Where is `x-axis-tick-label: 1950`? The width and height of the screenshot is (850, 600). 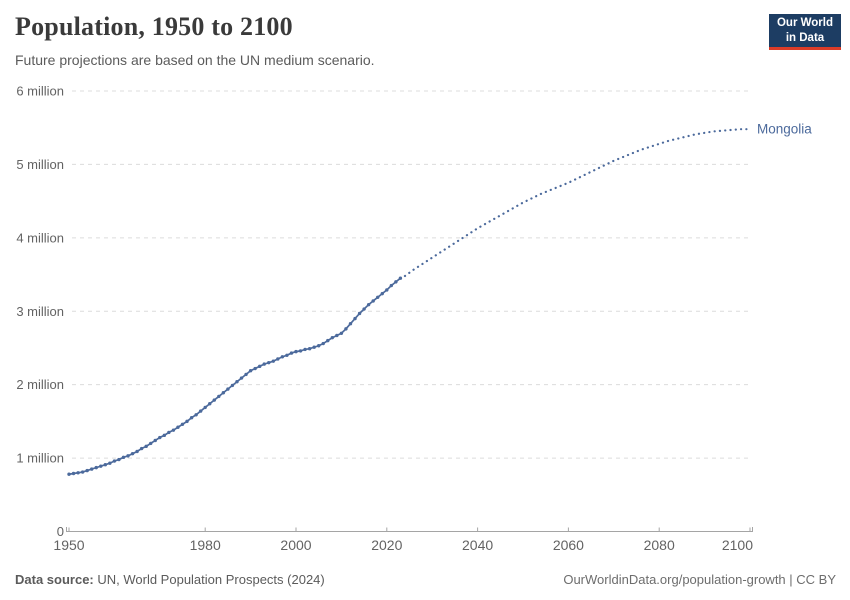 x-axis-tick-label: 1950 is located at coordinates (68, 545).